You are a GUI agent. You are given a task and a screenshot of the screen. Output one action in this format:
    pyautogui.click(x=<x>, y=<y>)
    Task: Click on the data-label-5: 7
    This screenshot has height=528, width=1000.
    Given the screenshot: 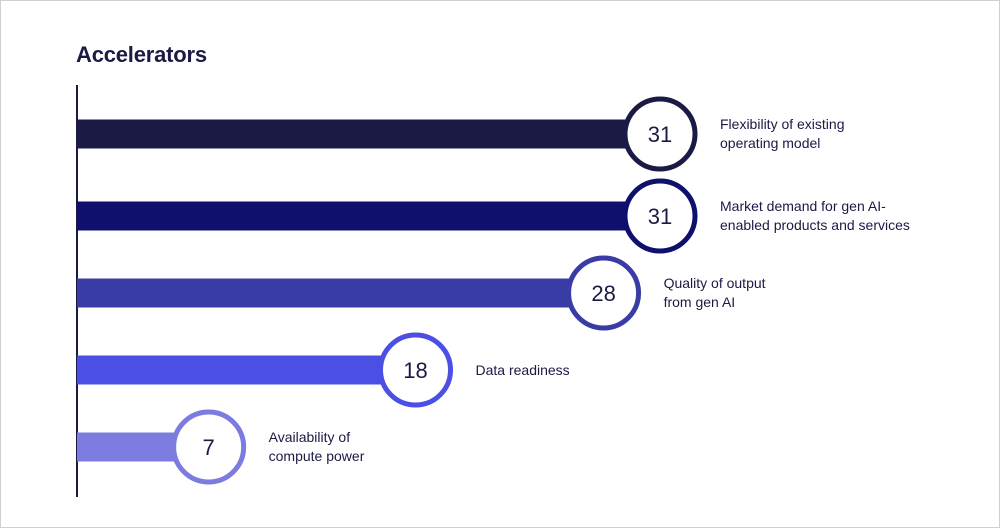 What is the action you would take?
    pyautogui.click(x=209, y=447)
    